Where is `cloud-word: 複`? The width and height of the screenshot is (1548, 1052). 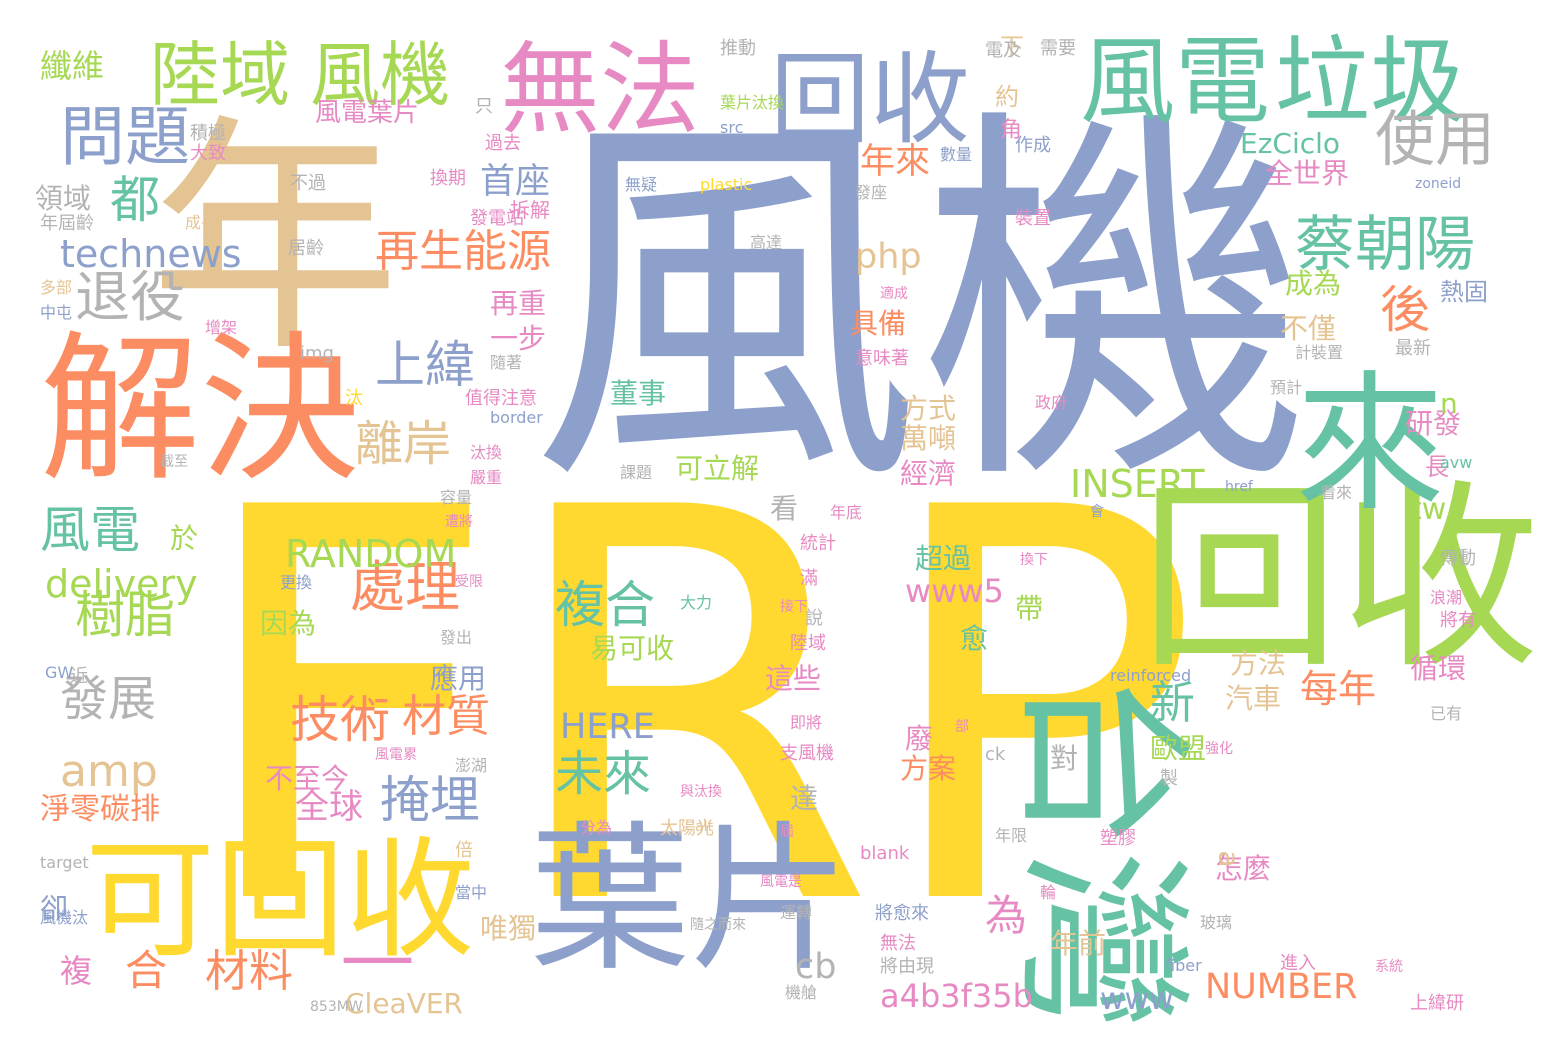
cloud-word: 複 is located at coordinates (76, 971).